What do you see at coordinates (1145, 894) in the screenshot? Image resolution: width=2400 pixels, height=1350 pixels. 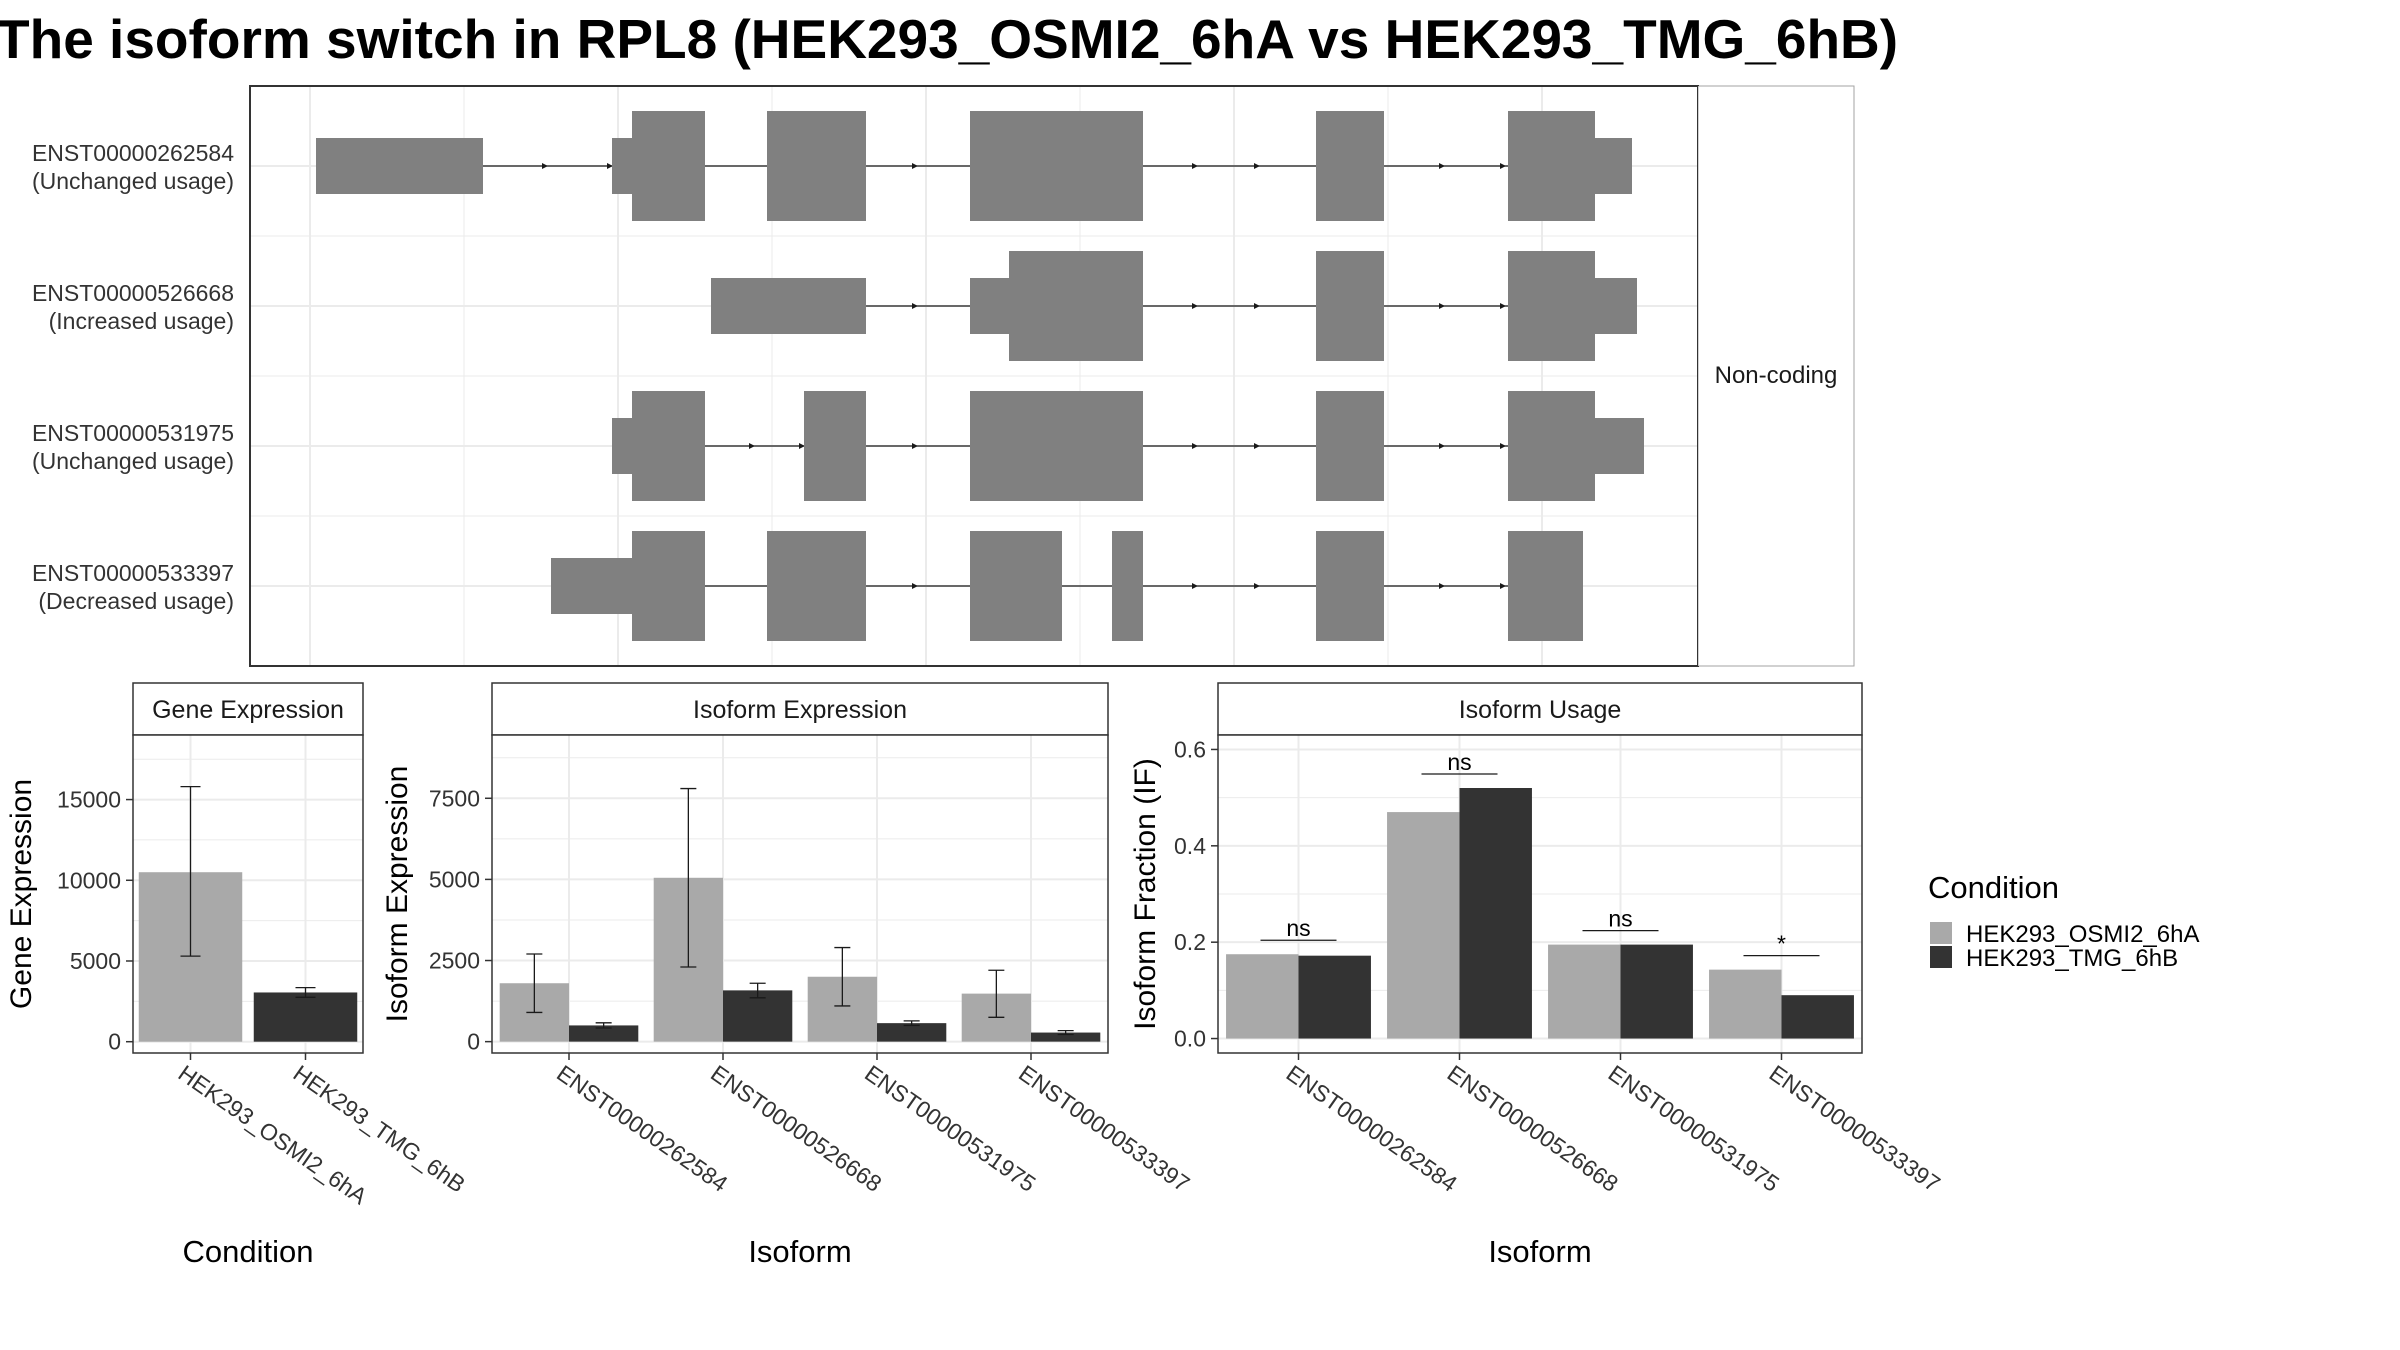 I see `y-axis-title: Isoform Fraction (IF)` at bounding box center [1145, 894].